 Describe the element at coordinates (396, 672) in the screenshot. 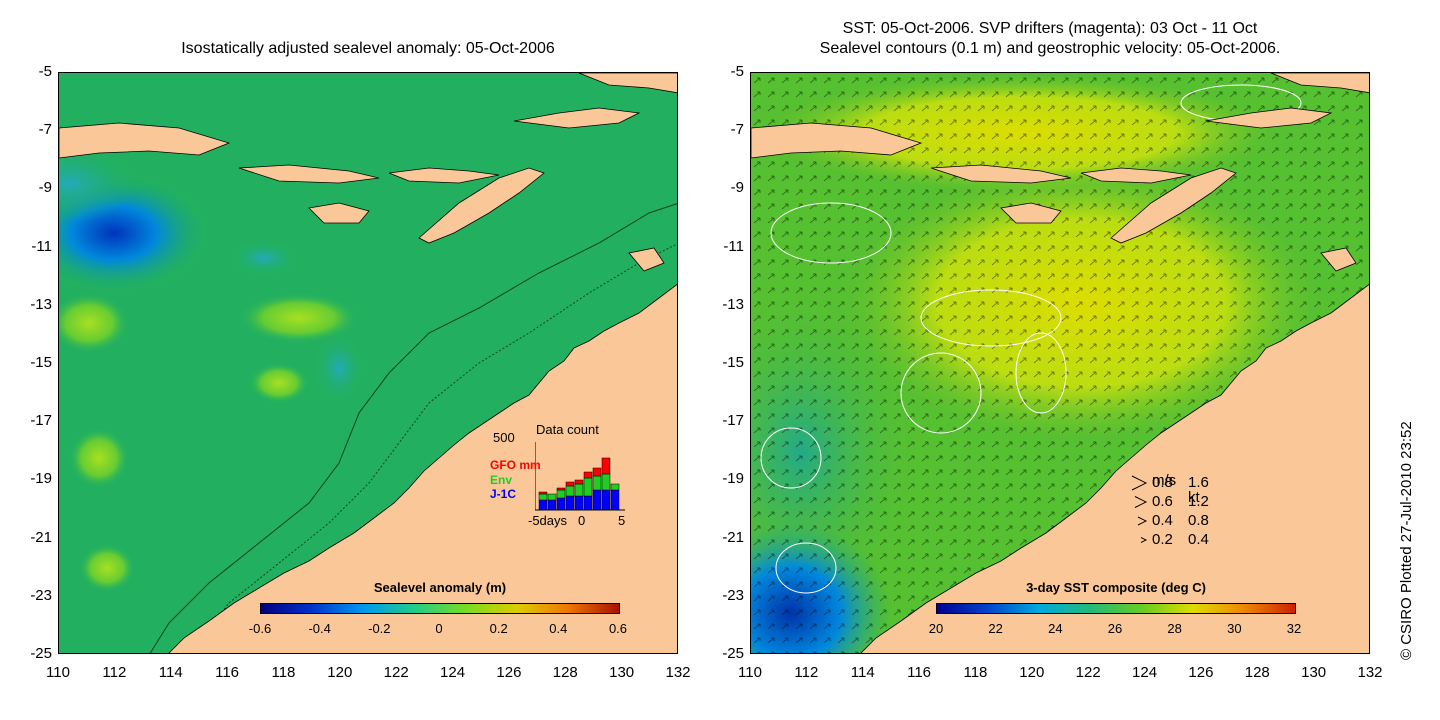

I see `longitude-tick-label: 122` at that location.